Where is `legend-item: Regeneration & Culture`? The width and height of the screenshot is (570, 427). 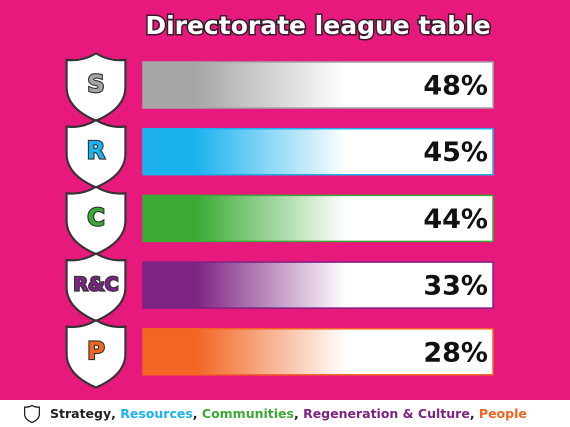
legend-item: Regeneration & Culture is located at coordinates (386, 413).